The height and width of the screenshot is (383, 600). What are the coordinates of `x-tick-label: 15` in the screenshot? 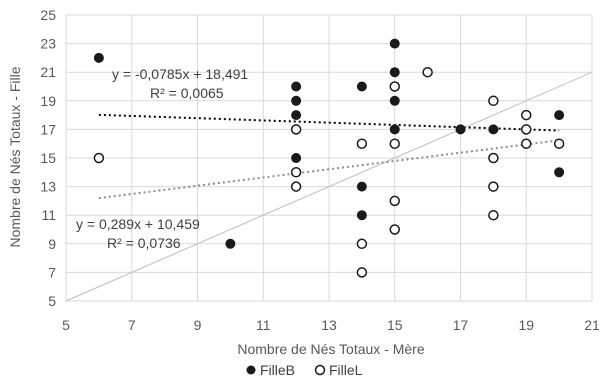 It's located at (395, 325).